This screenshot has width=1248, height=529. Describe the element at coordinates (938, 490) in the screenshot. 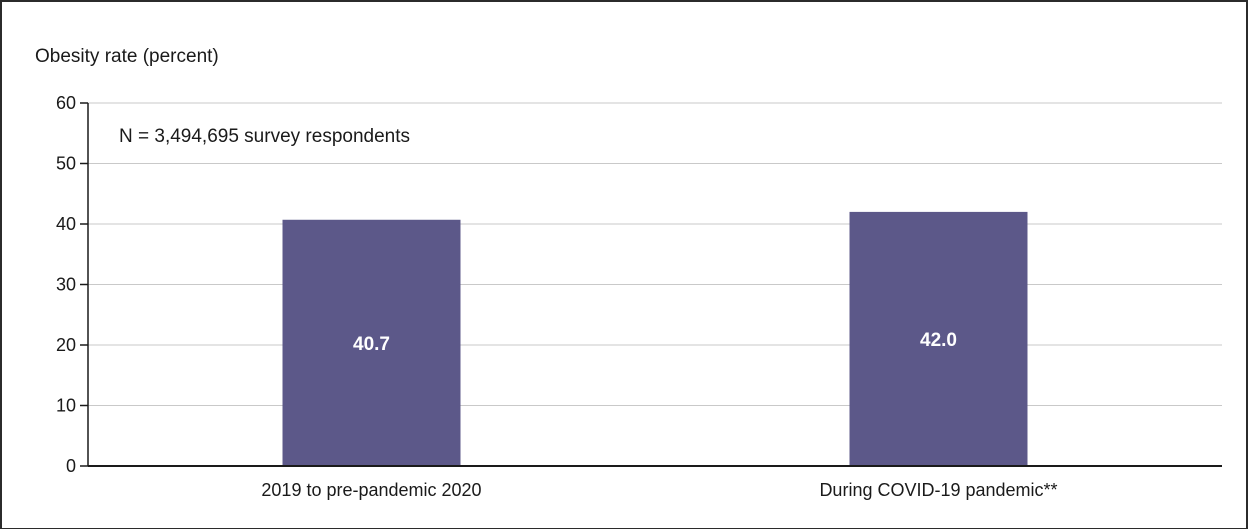

I see `x-category-label-2: During COVID-19 pandemic**` at that location.